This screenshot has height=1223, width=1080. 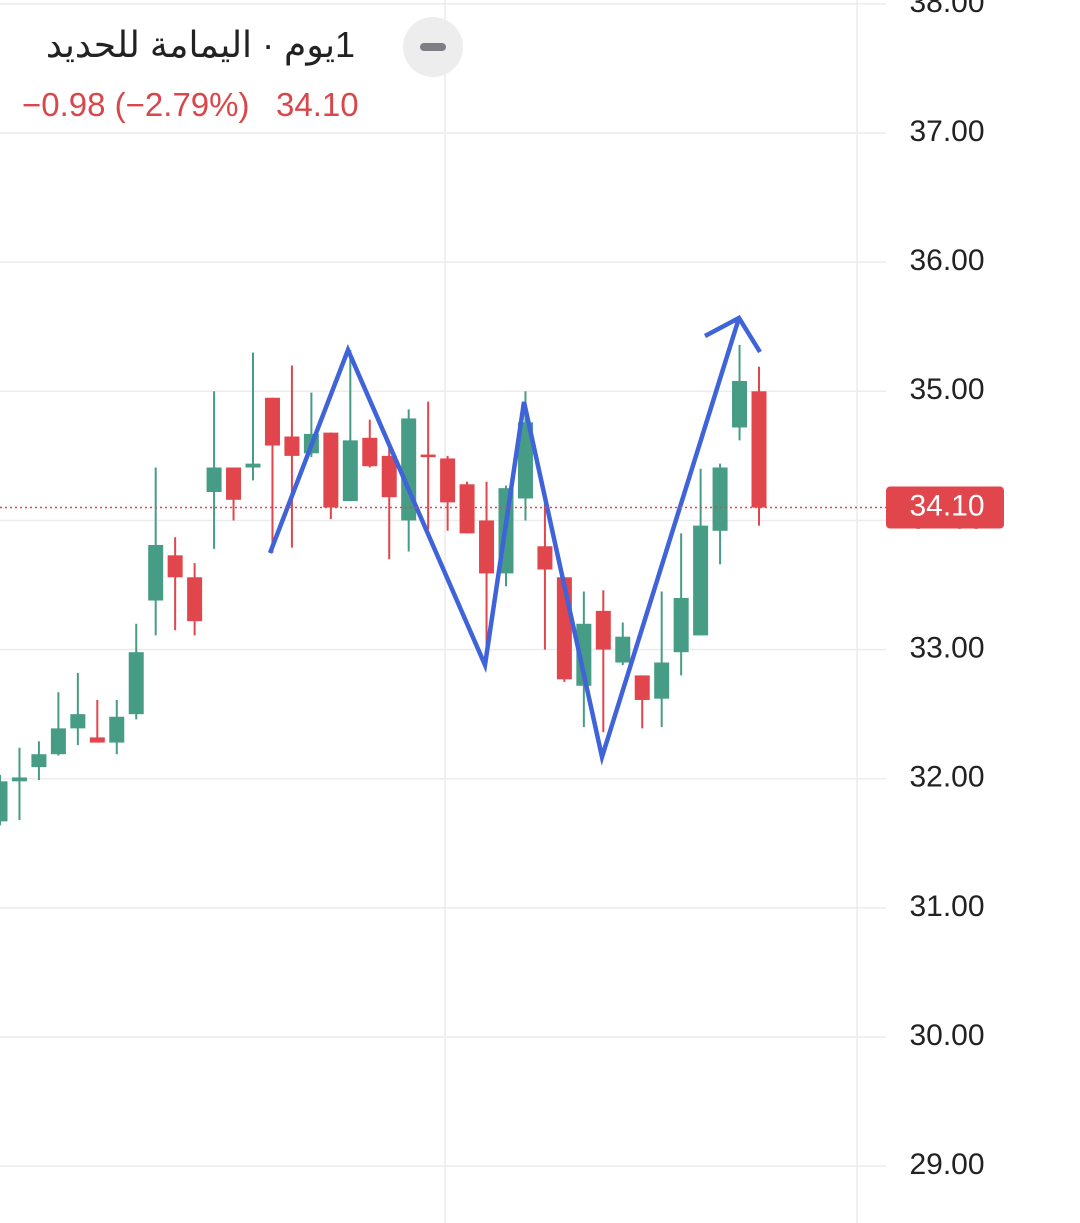 What do you see at coordinates (946, 648) in the screenshot?
I see `y-tick-label: 33.00` at bounding box center [946, 648].